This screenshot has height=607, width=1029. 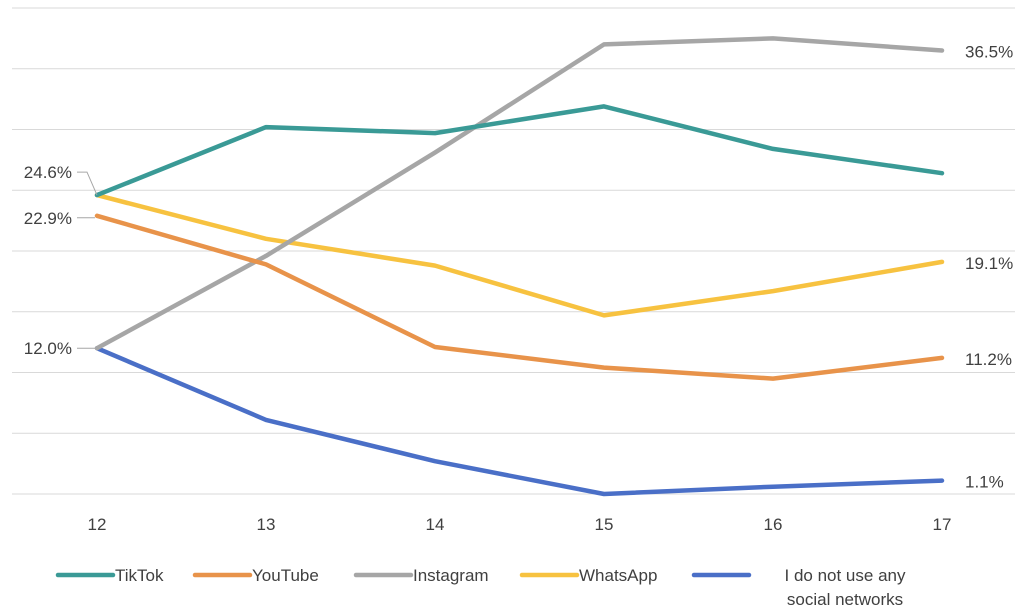 What do you see at coordinates (109, 575) in the screenshot?
I see `legend-item: TikTok` at bounding box center [109, 575].